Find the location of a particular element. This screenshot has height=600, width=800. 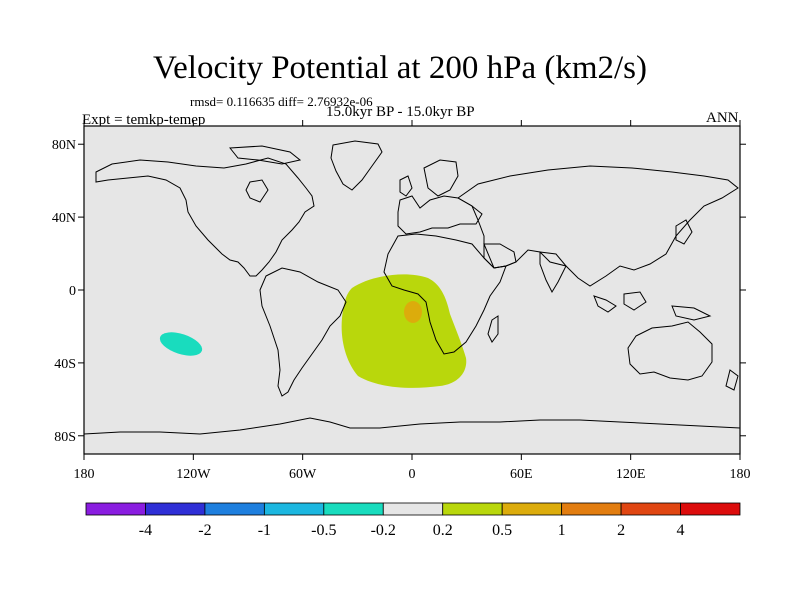

colorbar-label: -1 is located at coordinates (264, 530).